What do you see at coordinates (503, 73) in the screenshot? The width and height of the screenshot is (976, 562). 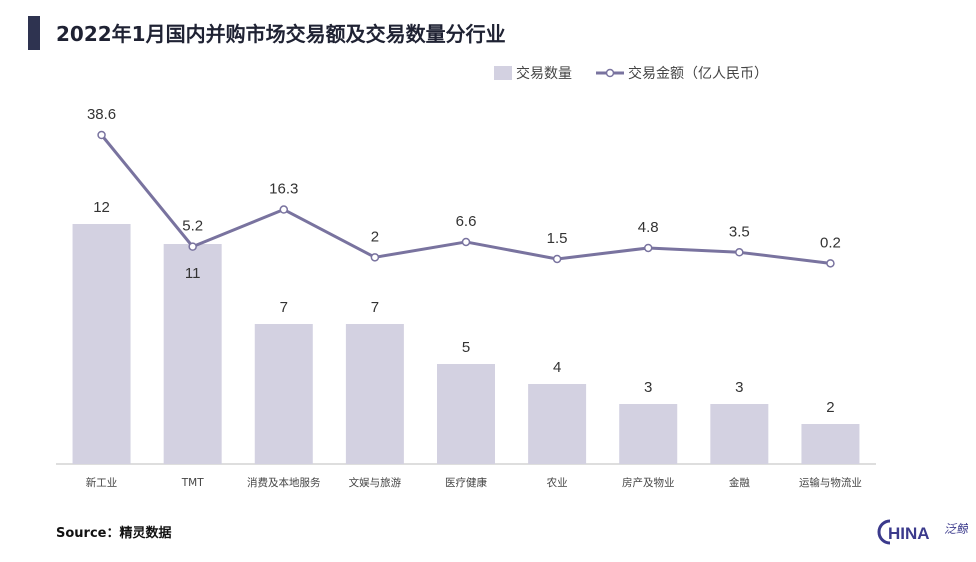 I see `legend-bar-swatch` at bounding box center [503, 73].